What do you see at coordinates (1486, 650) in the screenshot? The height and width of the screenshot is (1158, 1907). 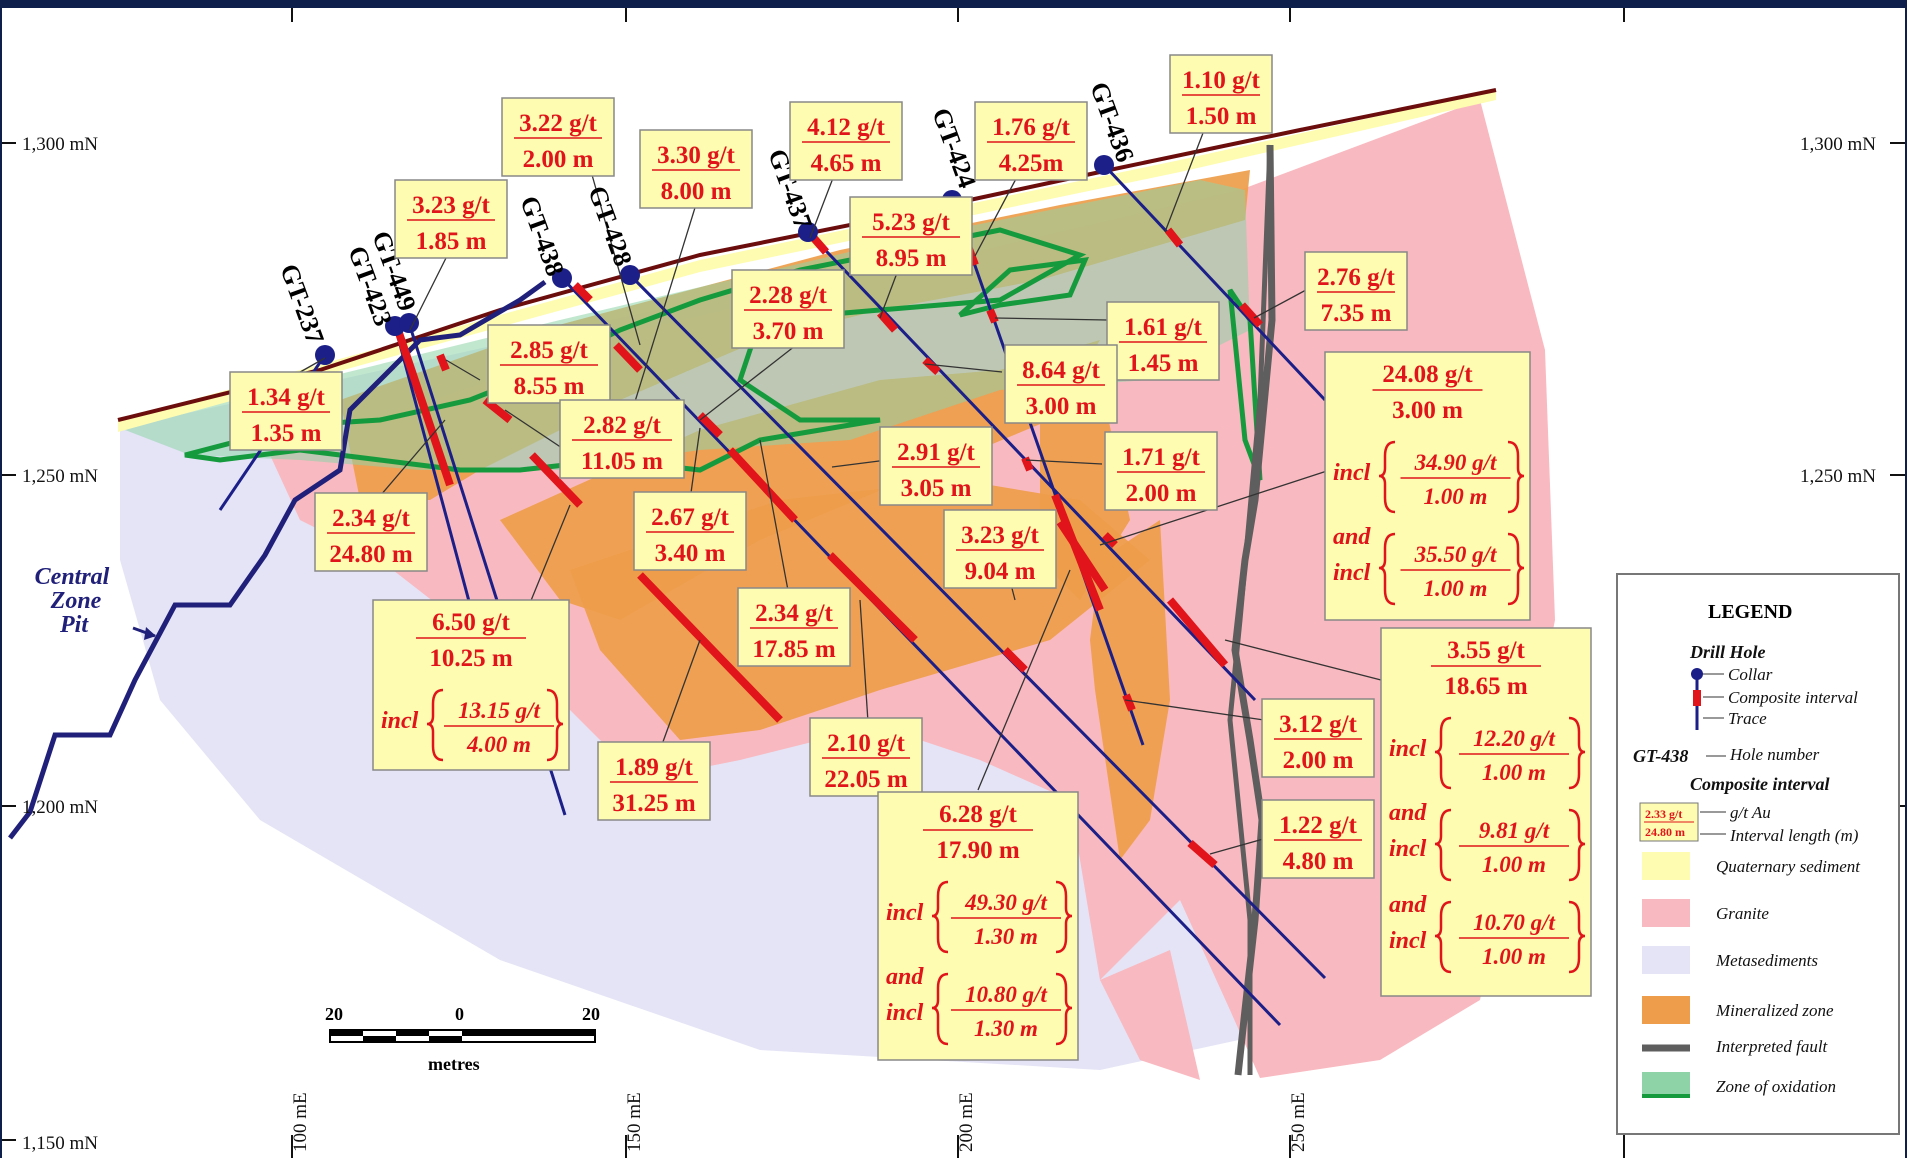 I see `complex-grade: 3.55 g/t` at bounding box center [1486, 650].